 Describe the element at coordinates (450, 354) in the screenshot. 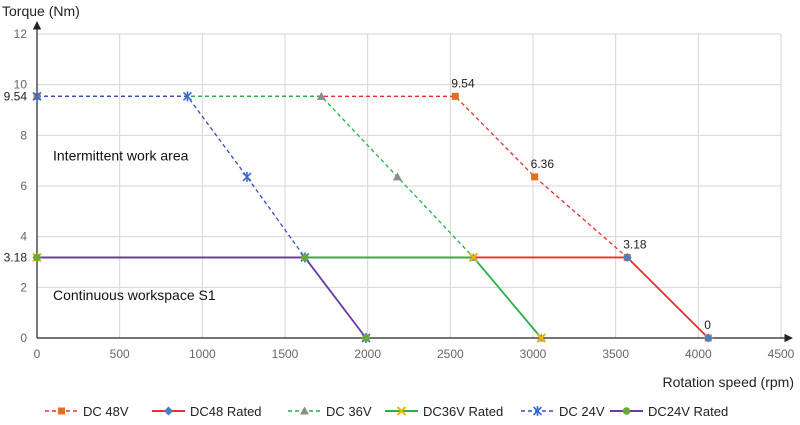

I see `x-tick-label: 2500` at that location.